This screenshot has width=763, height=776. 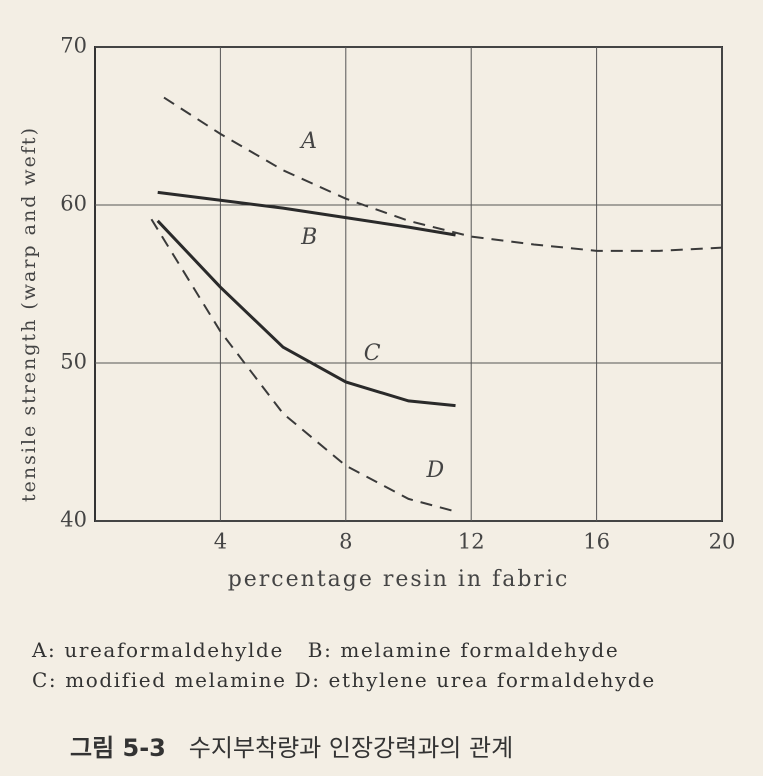 I want to click on series-label: B, so click(x=308, y=237).